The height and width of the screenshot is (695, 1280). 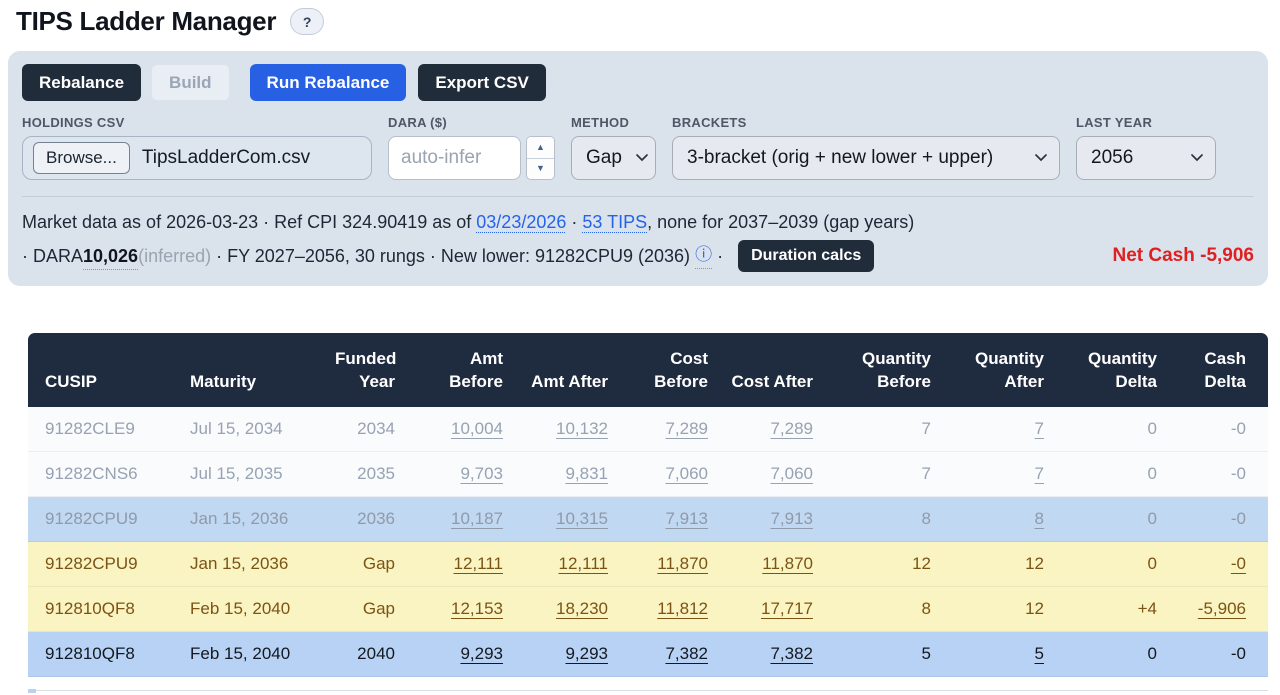 I want to click on duration-calcs-button: Duration calcs, so click(x=806, y=256).